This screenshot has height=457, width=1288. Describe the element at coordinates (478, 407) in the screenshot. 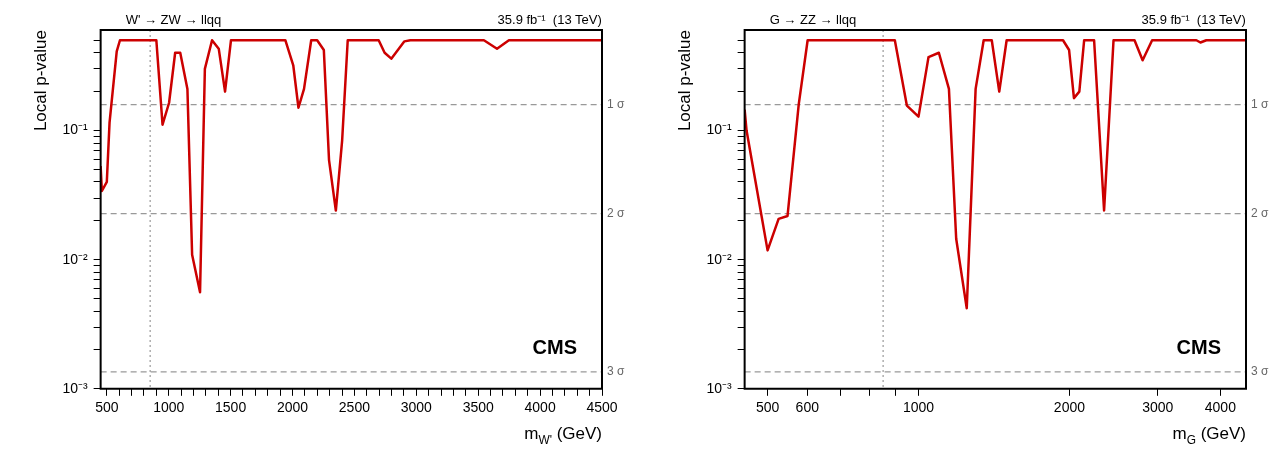

I see `x-tick-label: 3500` at that location.